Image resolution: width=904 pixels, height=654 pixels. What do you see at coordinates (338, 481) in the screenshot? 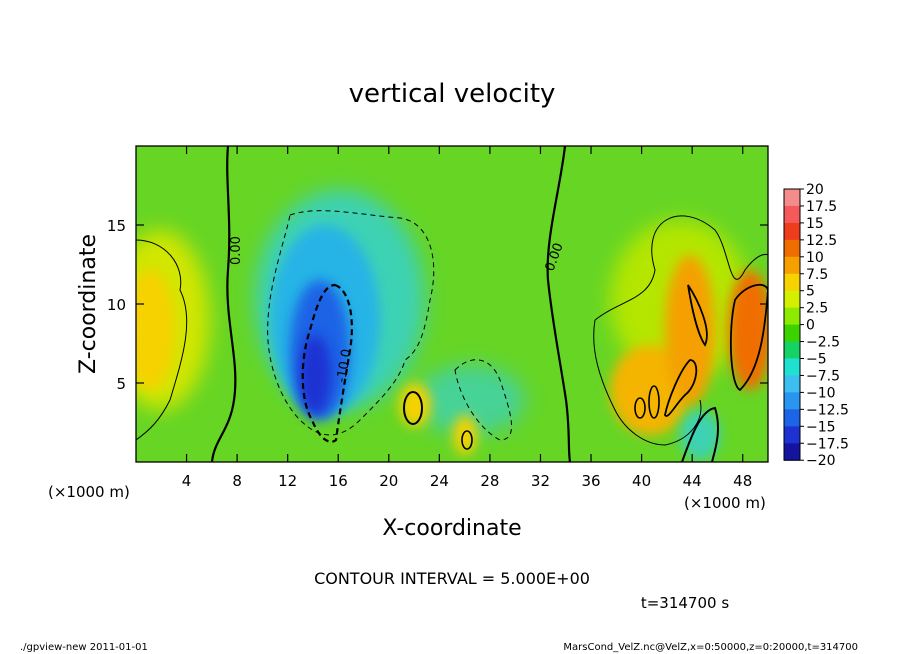
I see `x-tick-label: 16` at bounding box center [338, 481].